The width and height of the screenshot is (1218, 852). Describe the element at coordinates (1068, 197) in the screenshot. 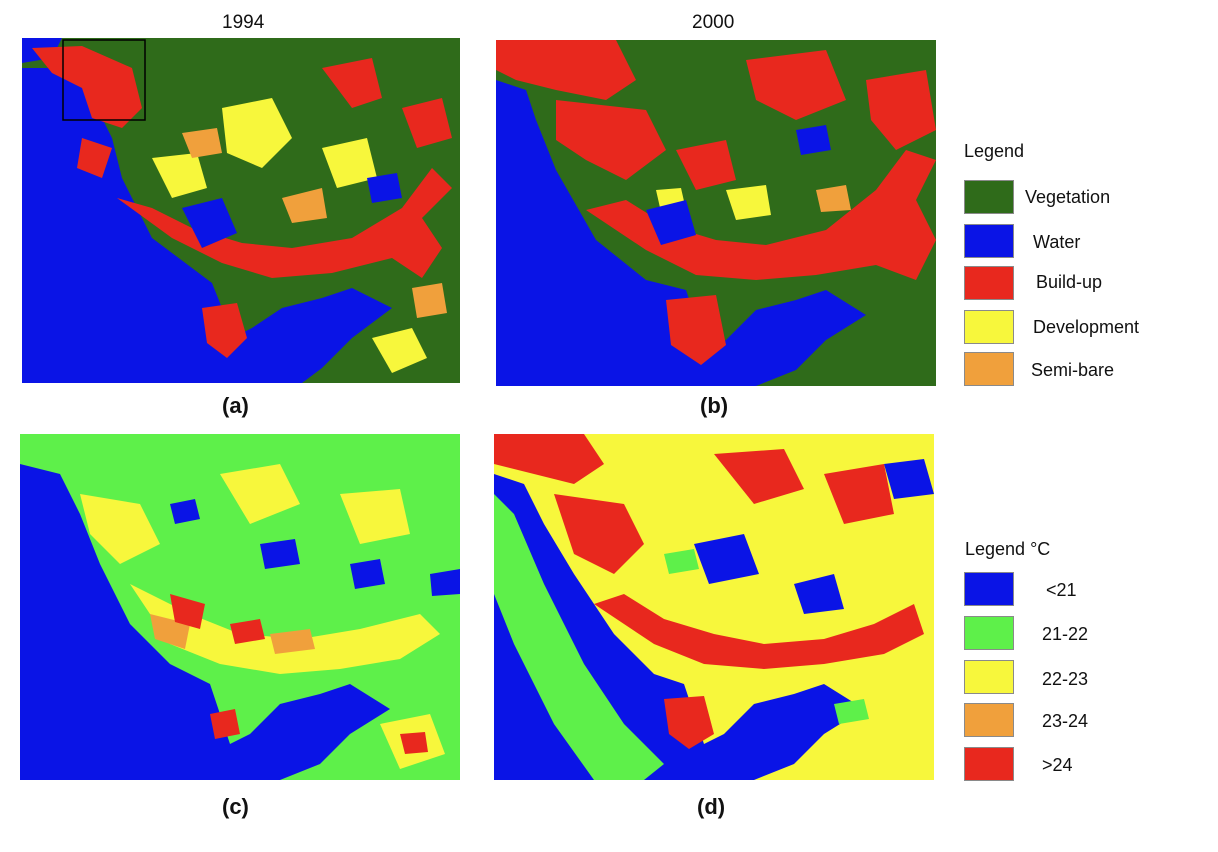

I see `legend-label-vegetation: Vegetation` at that location.